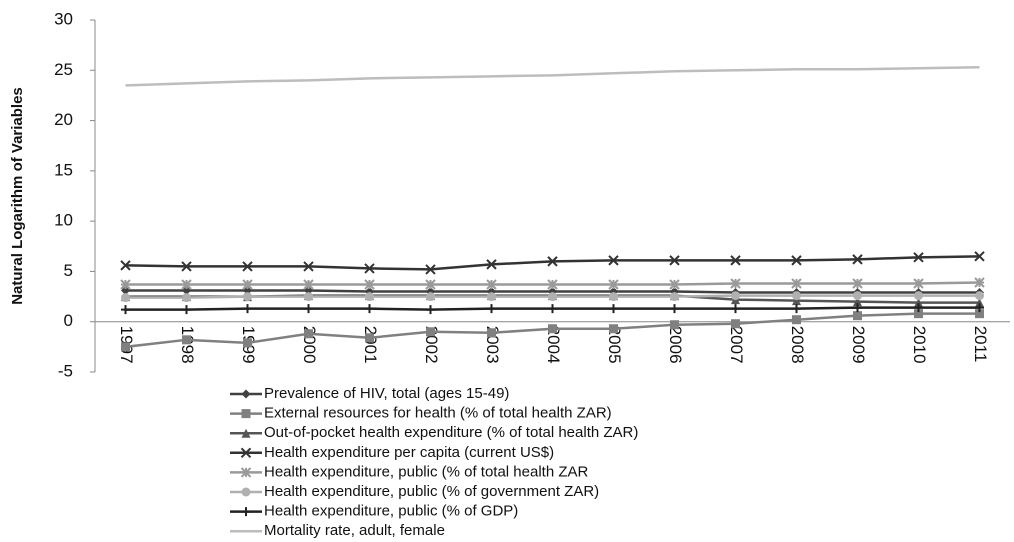 The image size is (1014, 542). What do you see at coordinates (858, 345) in the screenshot?
I see `x-tick-label: 2009` at bounding box center [858, 345].